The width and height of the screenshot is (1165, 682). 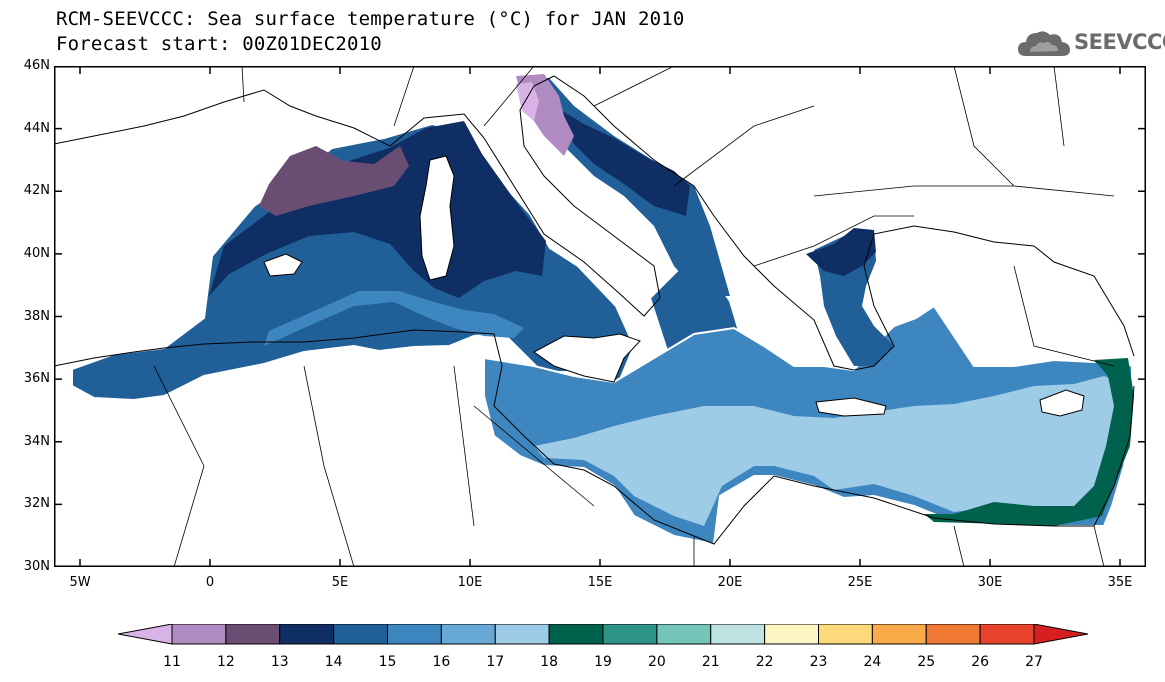 What do you see at coordinates (334, 662) in the screenshot?
I see `legend-label: 14` at bounding box center [334, 662].